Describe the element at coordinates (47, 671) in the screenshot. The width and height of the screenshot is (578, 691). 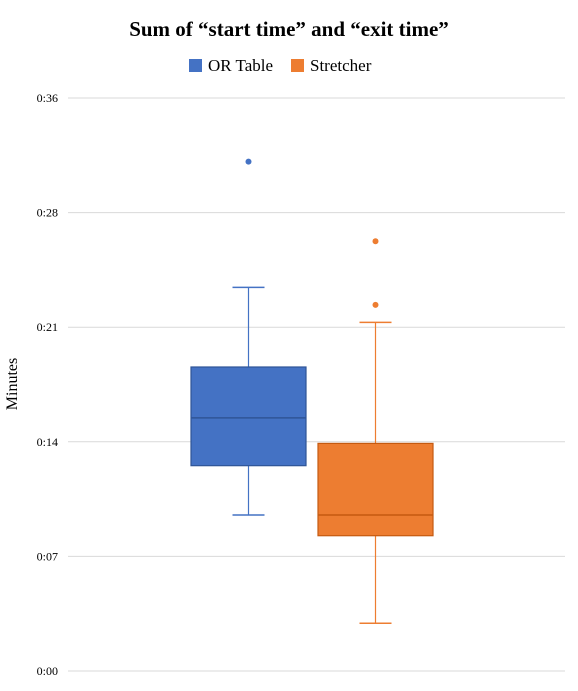
I see `y-tick-label: 0:00` at that location.